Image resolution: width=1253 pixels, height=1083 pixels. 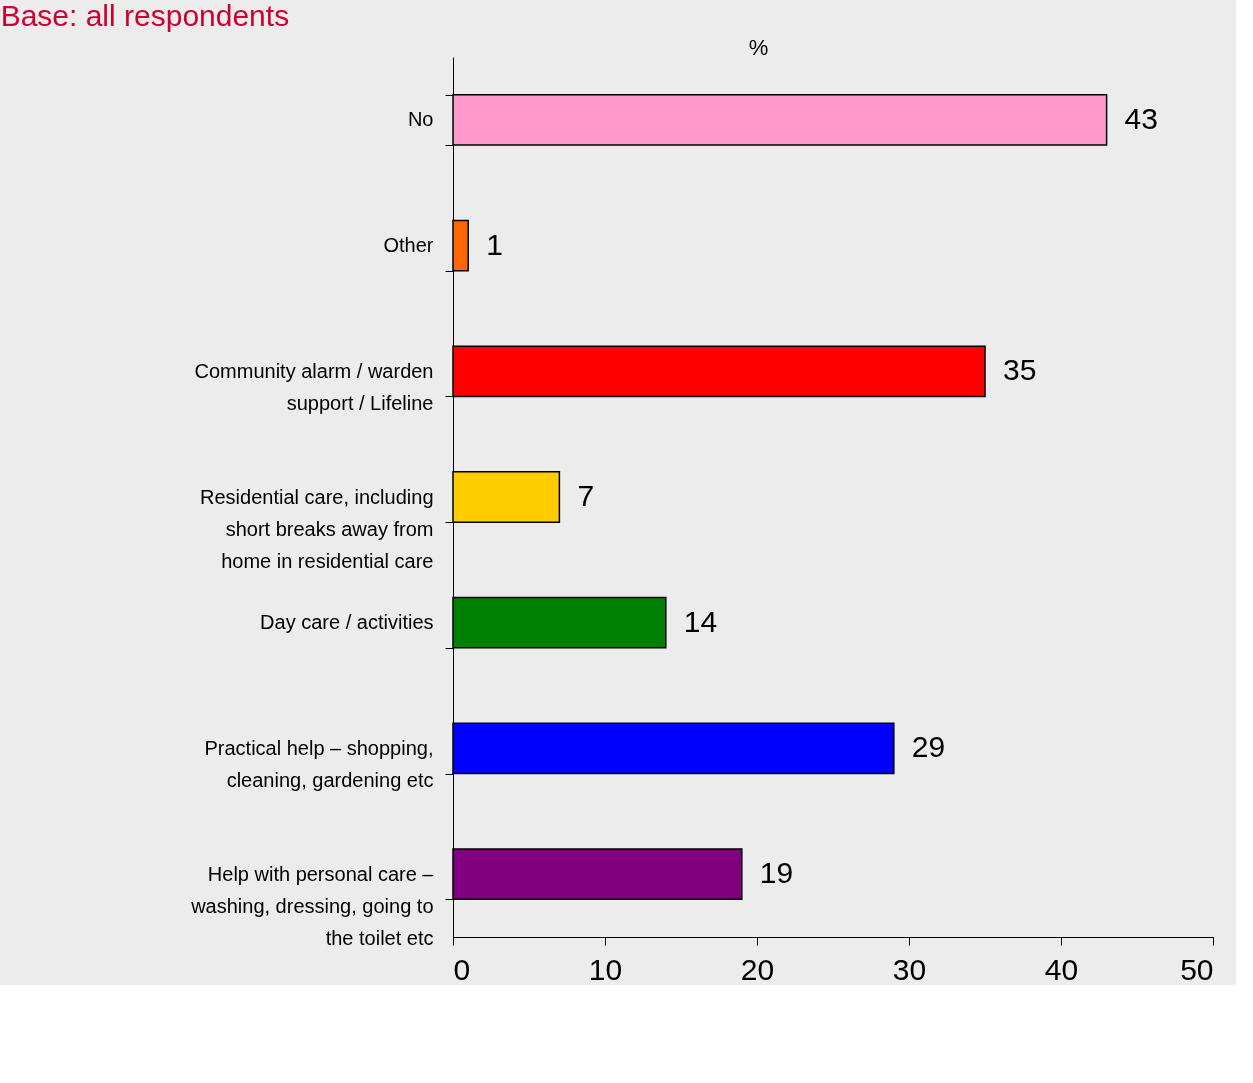 I want to click on x-tick-label: 40, so click(x=1061, y=969).